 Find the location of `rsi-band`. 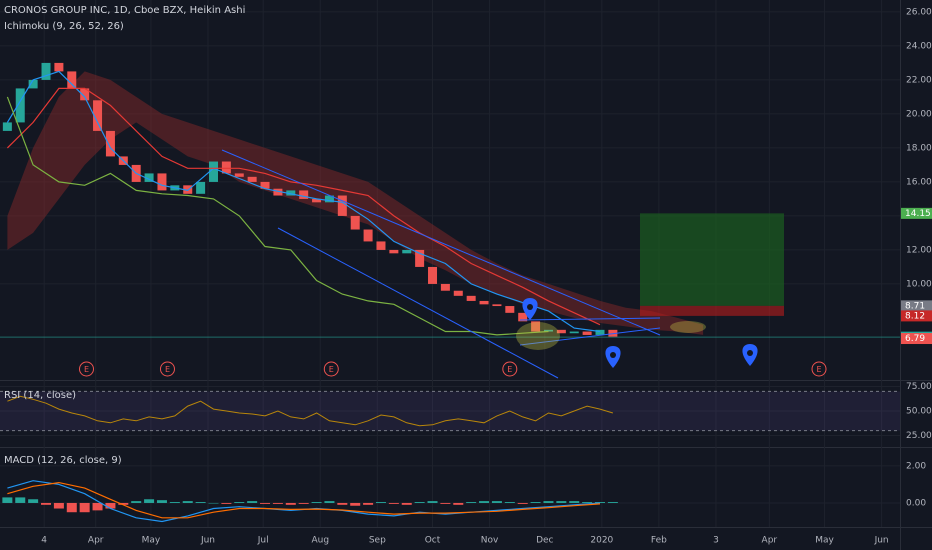

rsi-band is located at coordinates (450, 411).